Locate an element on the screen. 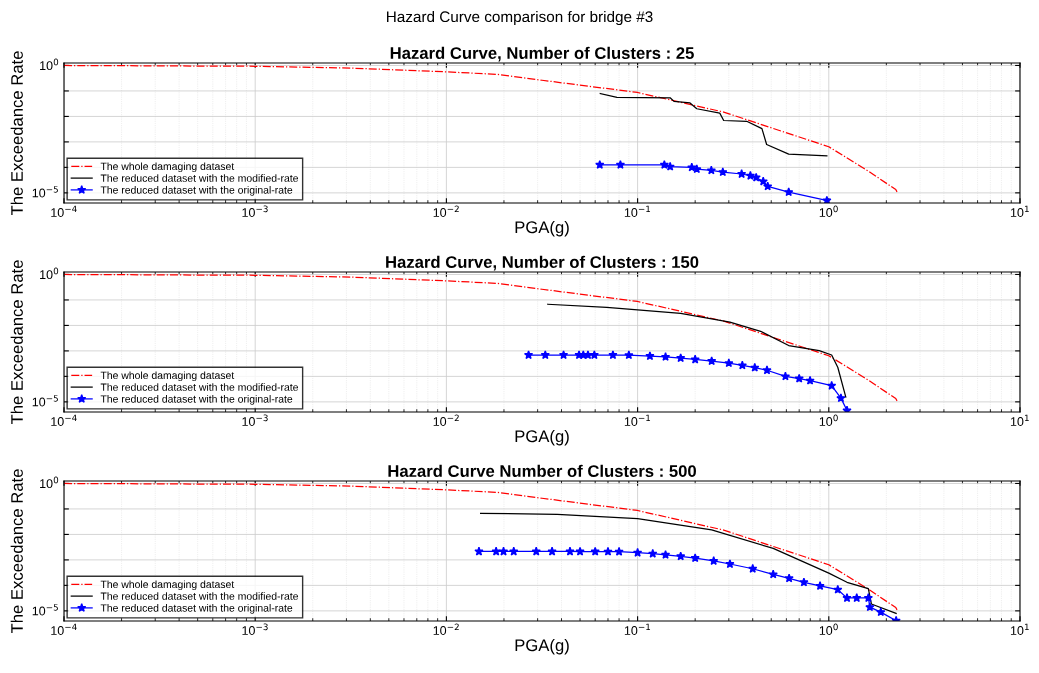 This screenshot has width=1039, height=673. chart-title: Hazard Curve, Number of Clusters : 25 is located at coordinates (542, 54).